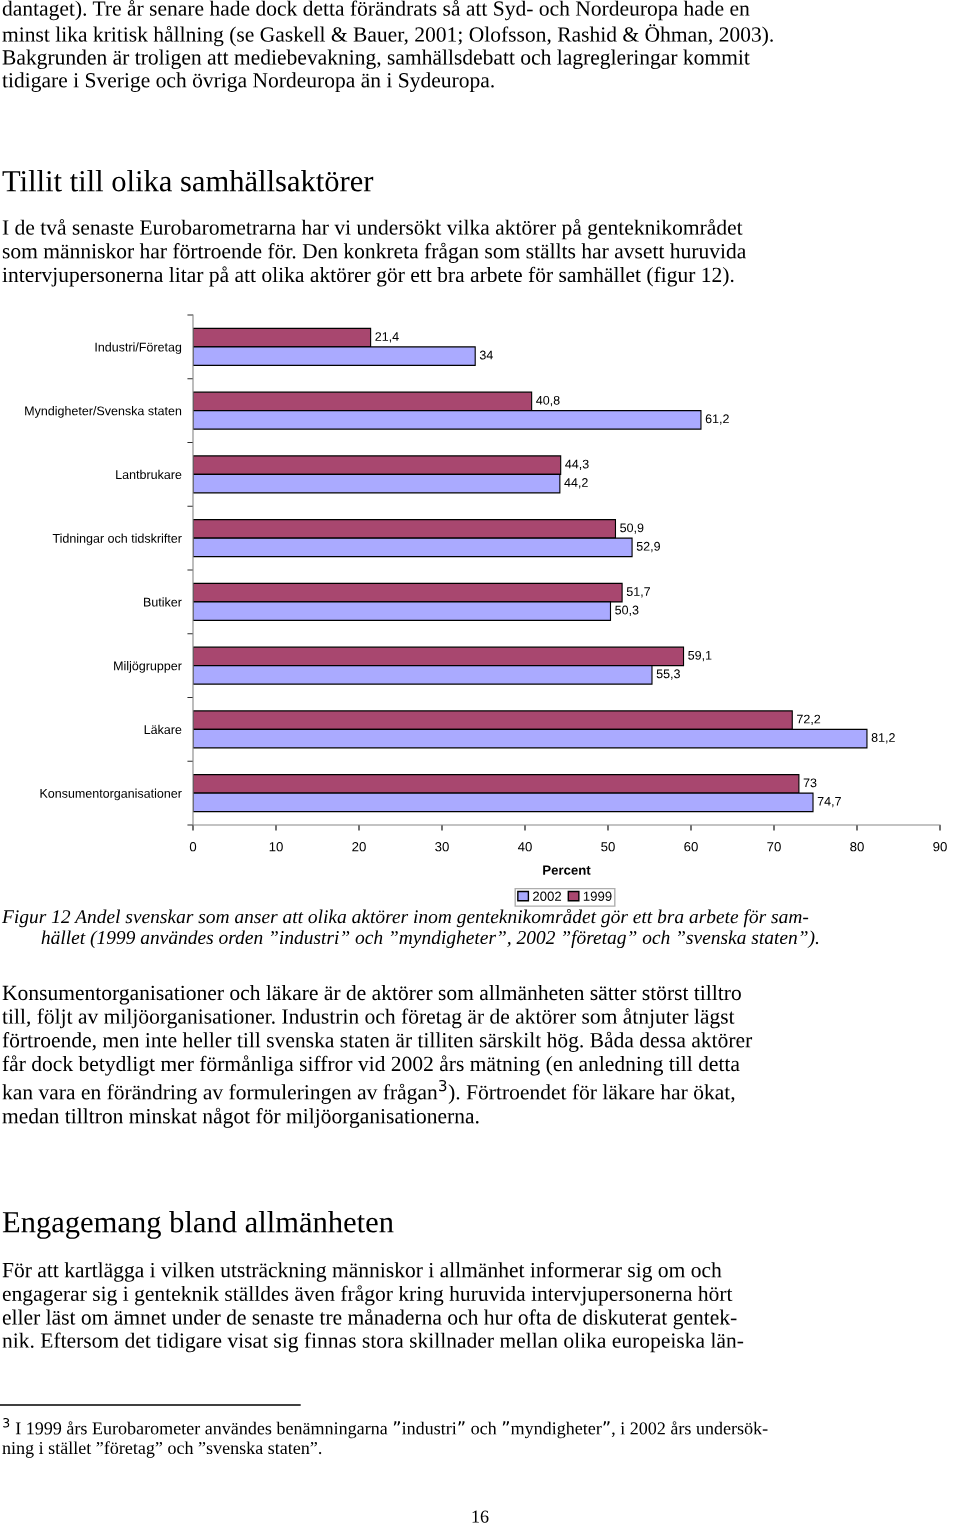 The height and width of the screenshot is (1529, 960). What do you see at coordinates (829, 802) in the screenshot?
I see `data-label: 74,7` at bounding box center [829, 802].